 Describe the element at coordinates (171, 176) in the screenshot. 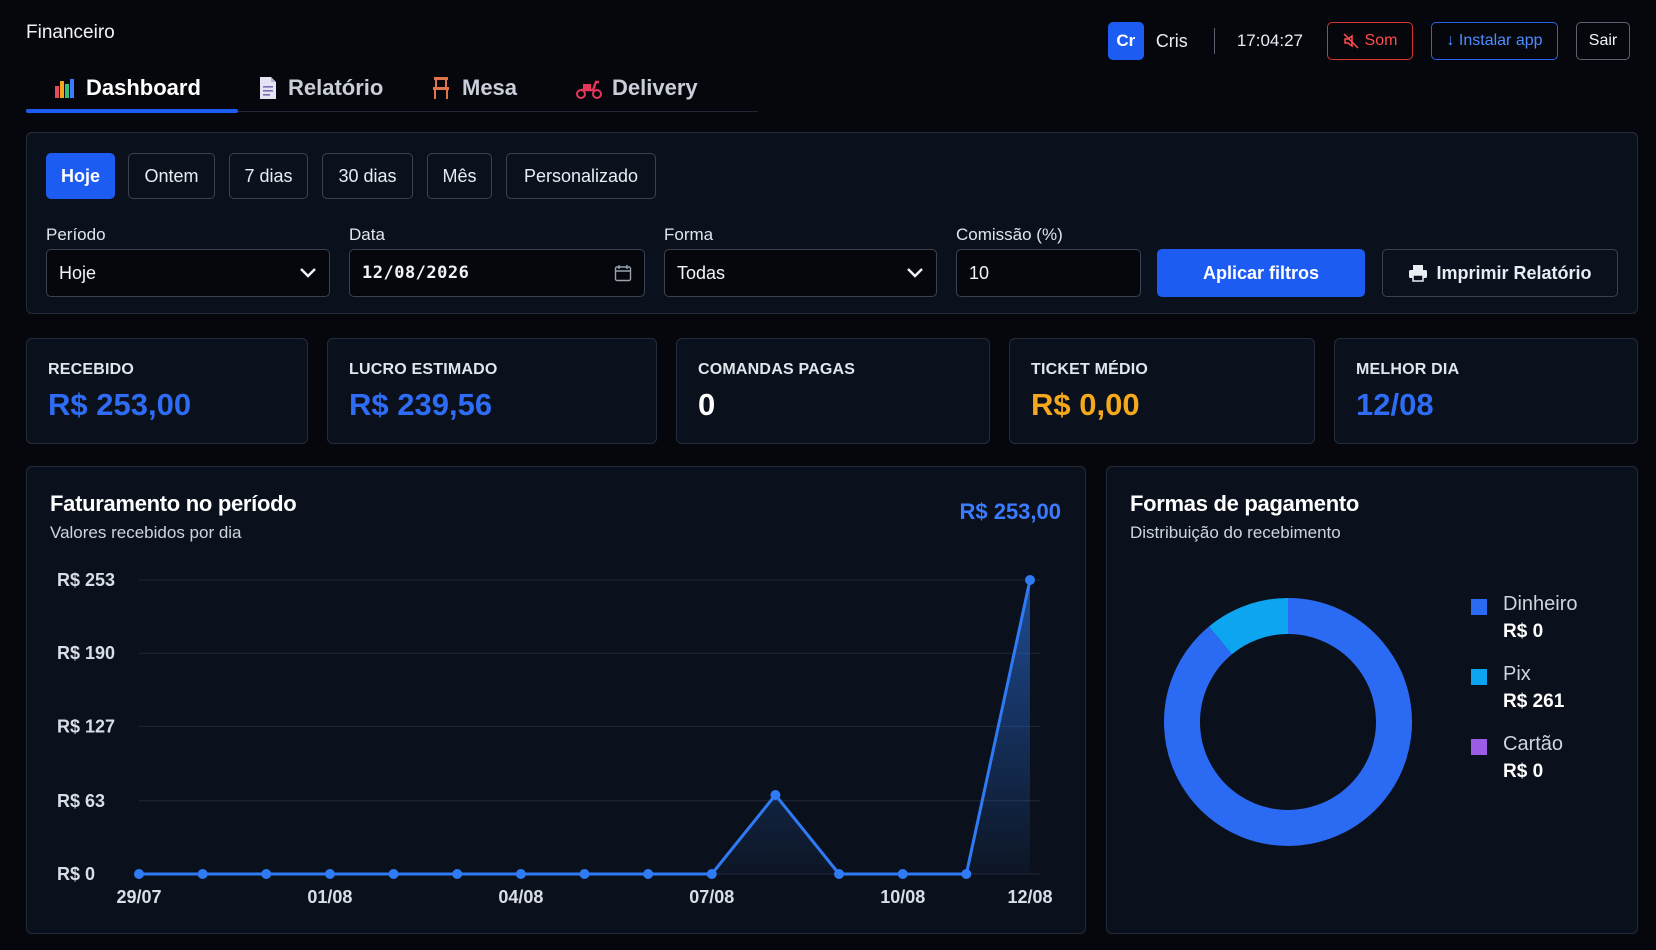

I see `range-yesterday-button: Ontem` at that location.